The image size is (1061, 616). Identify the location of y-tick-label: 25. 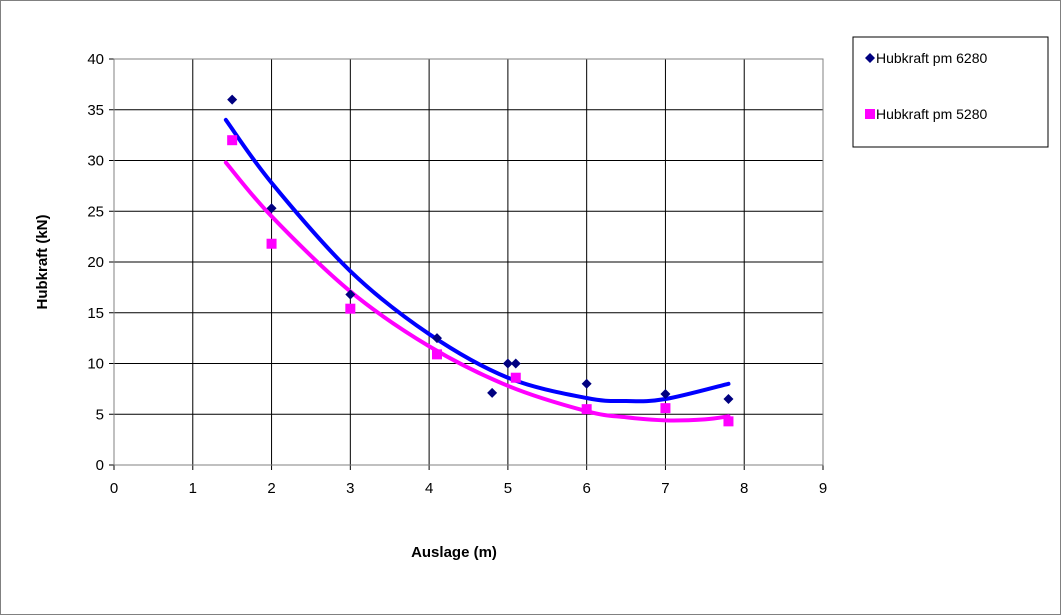
(95, 211).